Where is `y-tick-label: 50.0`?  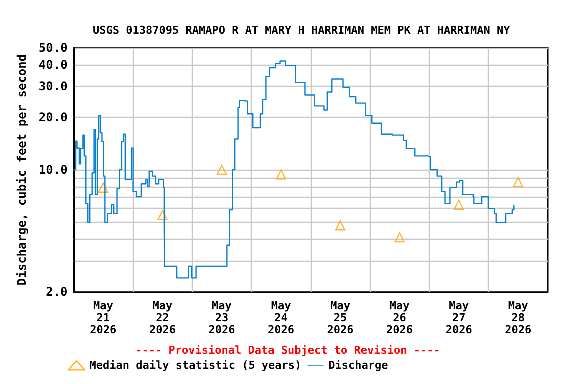
y-tick-label: 50.0 is located at coordinates (53, 48).